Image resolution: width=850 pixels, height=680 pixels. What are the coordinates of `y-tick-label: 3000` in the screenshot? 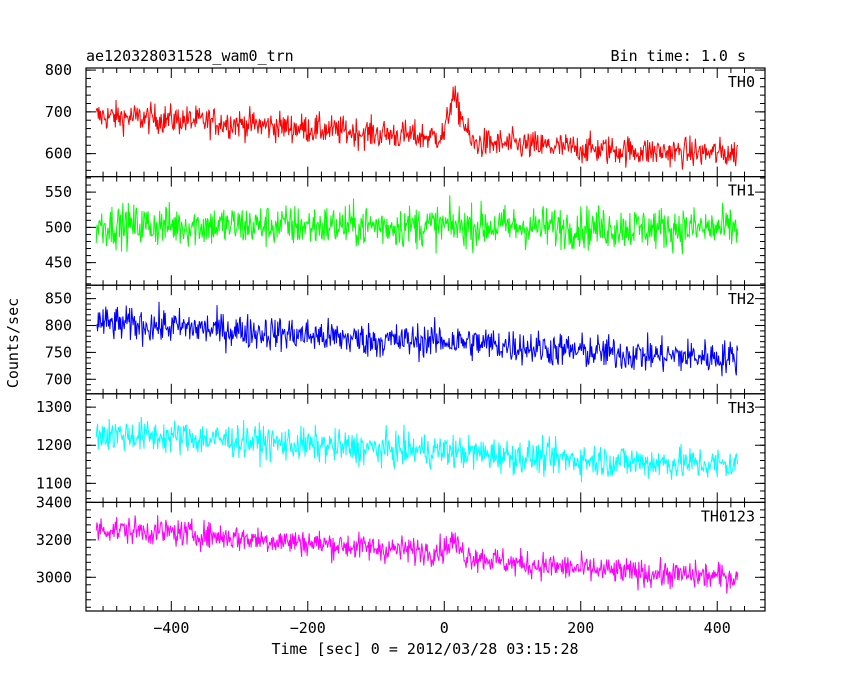 It's located at (54, 577).